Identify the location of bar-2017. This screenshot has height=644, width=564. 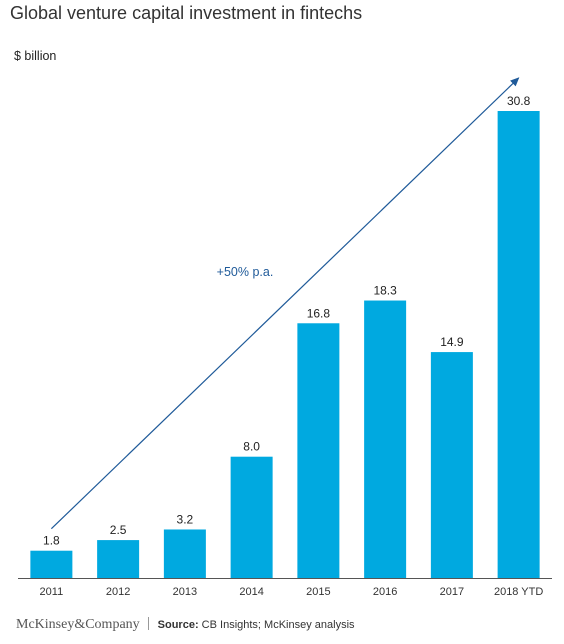
(451, 465).